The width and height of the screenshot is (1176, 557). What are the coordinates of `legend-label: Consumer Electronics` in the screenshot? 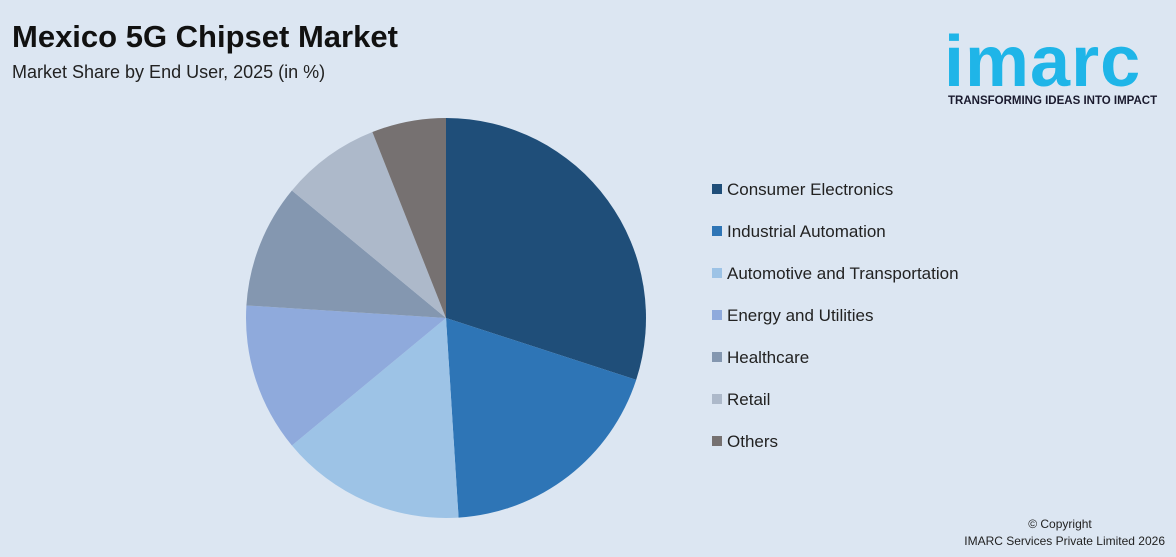 It's located at (810, 189).